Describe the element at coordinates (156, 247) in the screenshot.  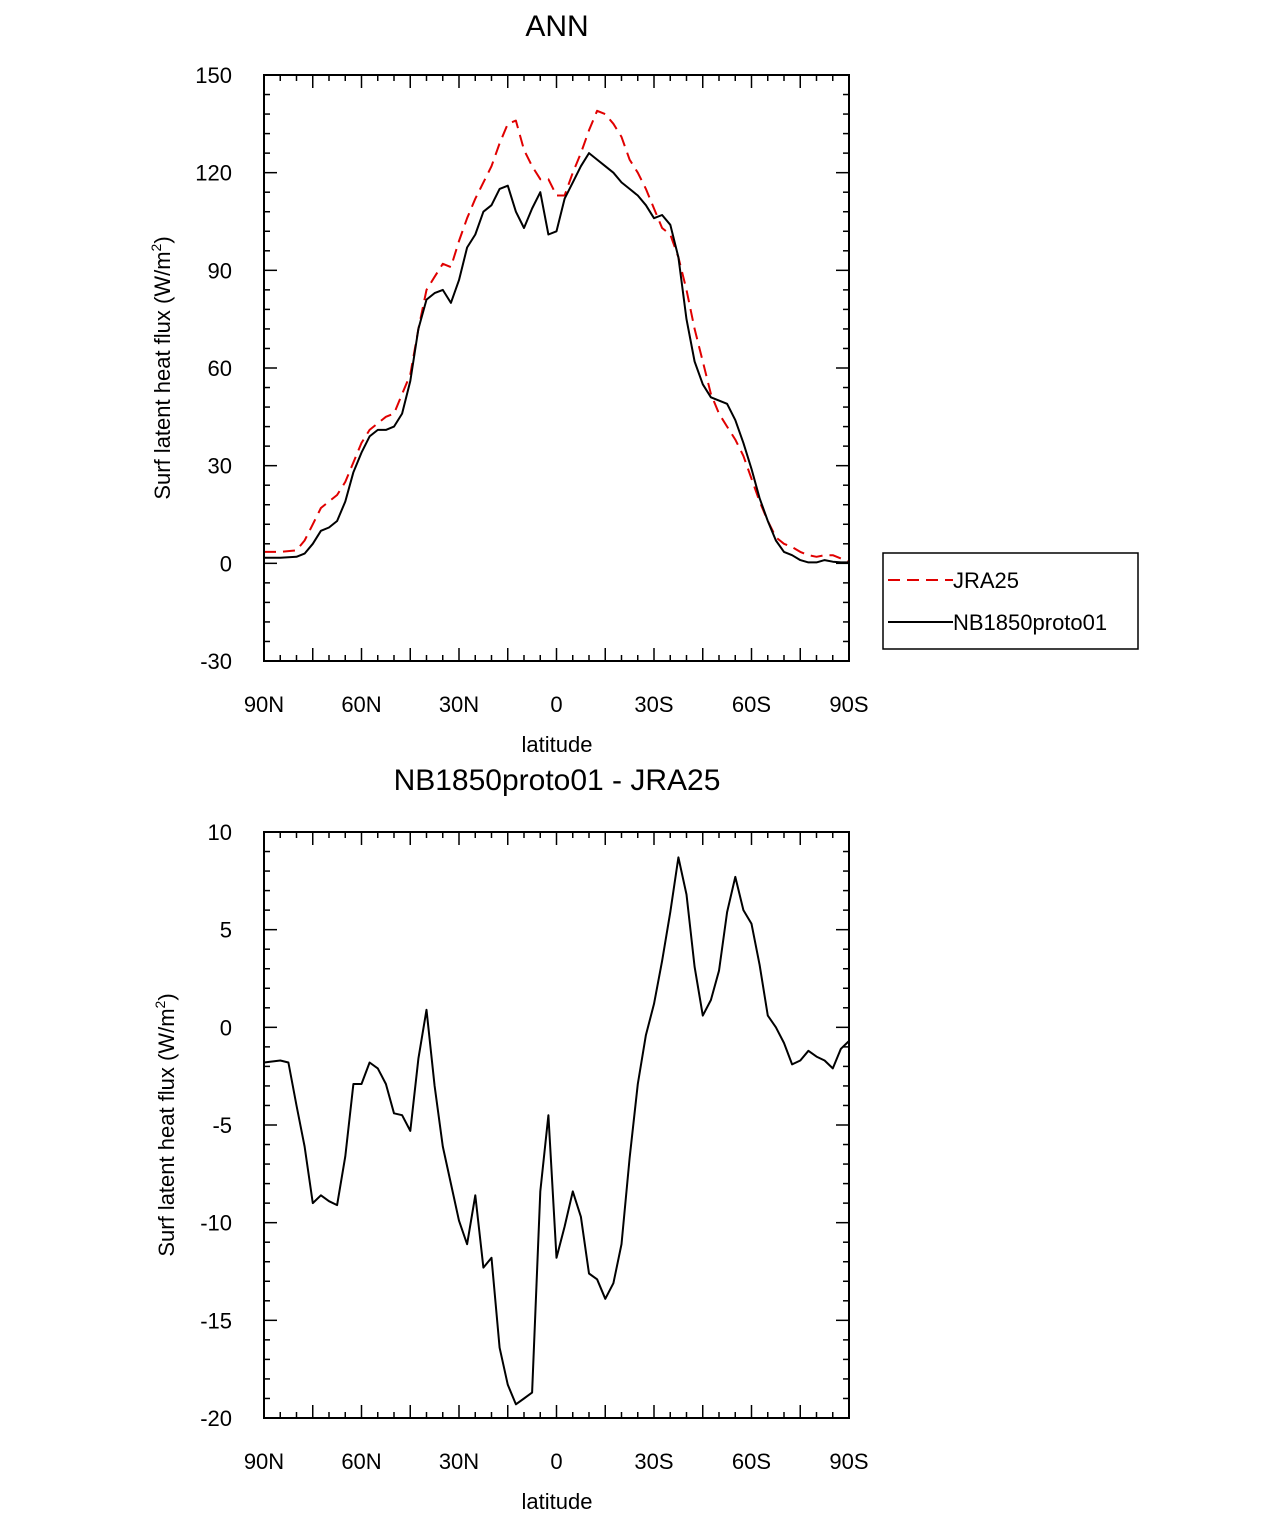
I see `top-ylabel-superscript: 2` at that location.